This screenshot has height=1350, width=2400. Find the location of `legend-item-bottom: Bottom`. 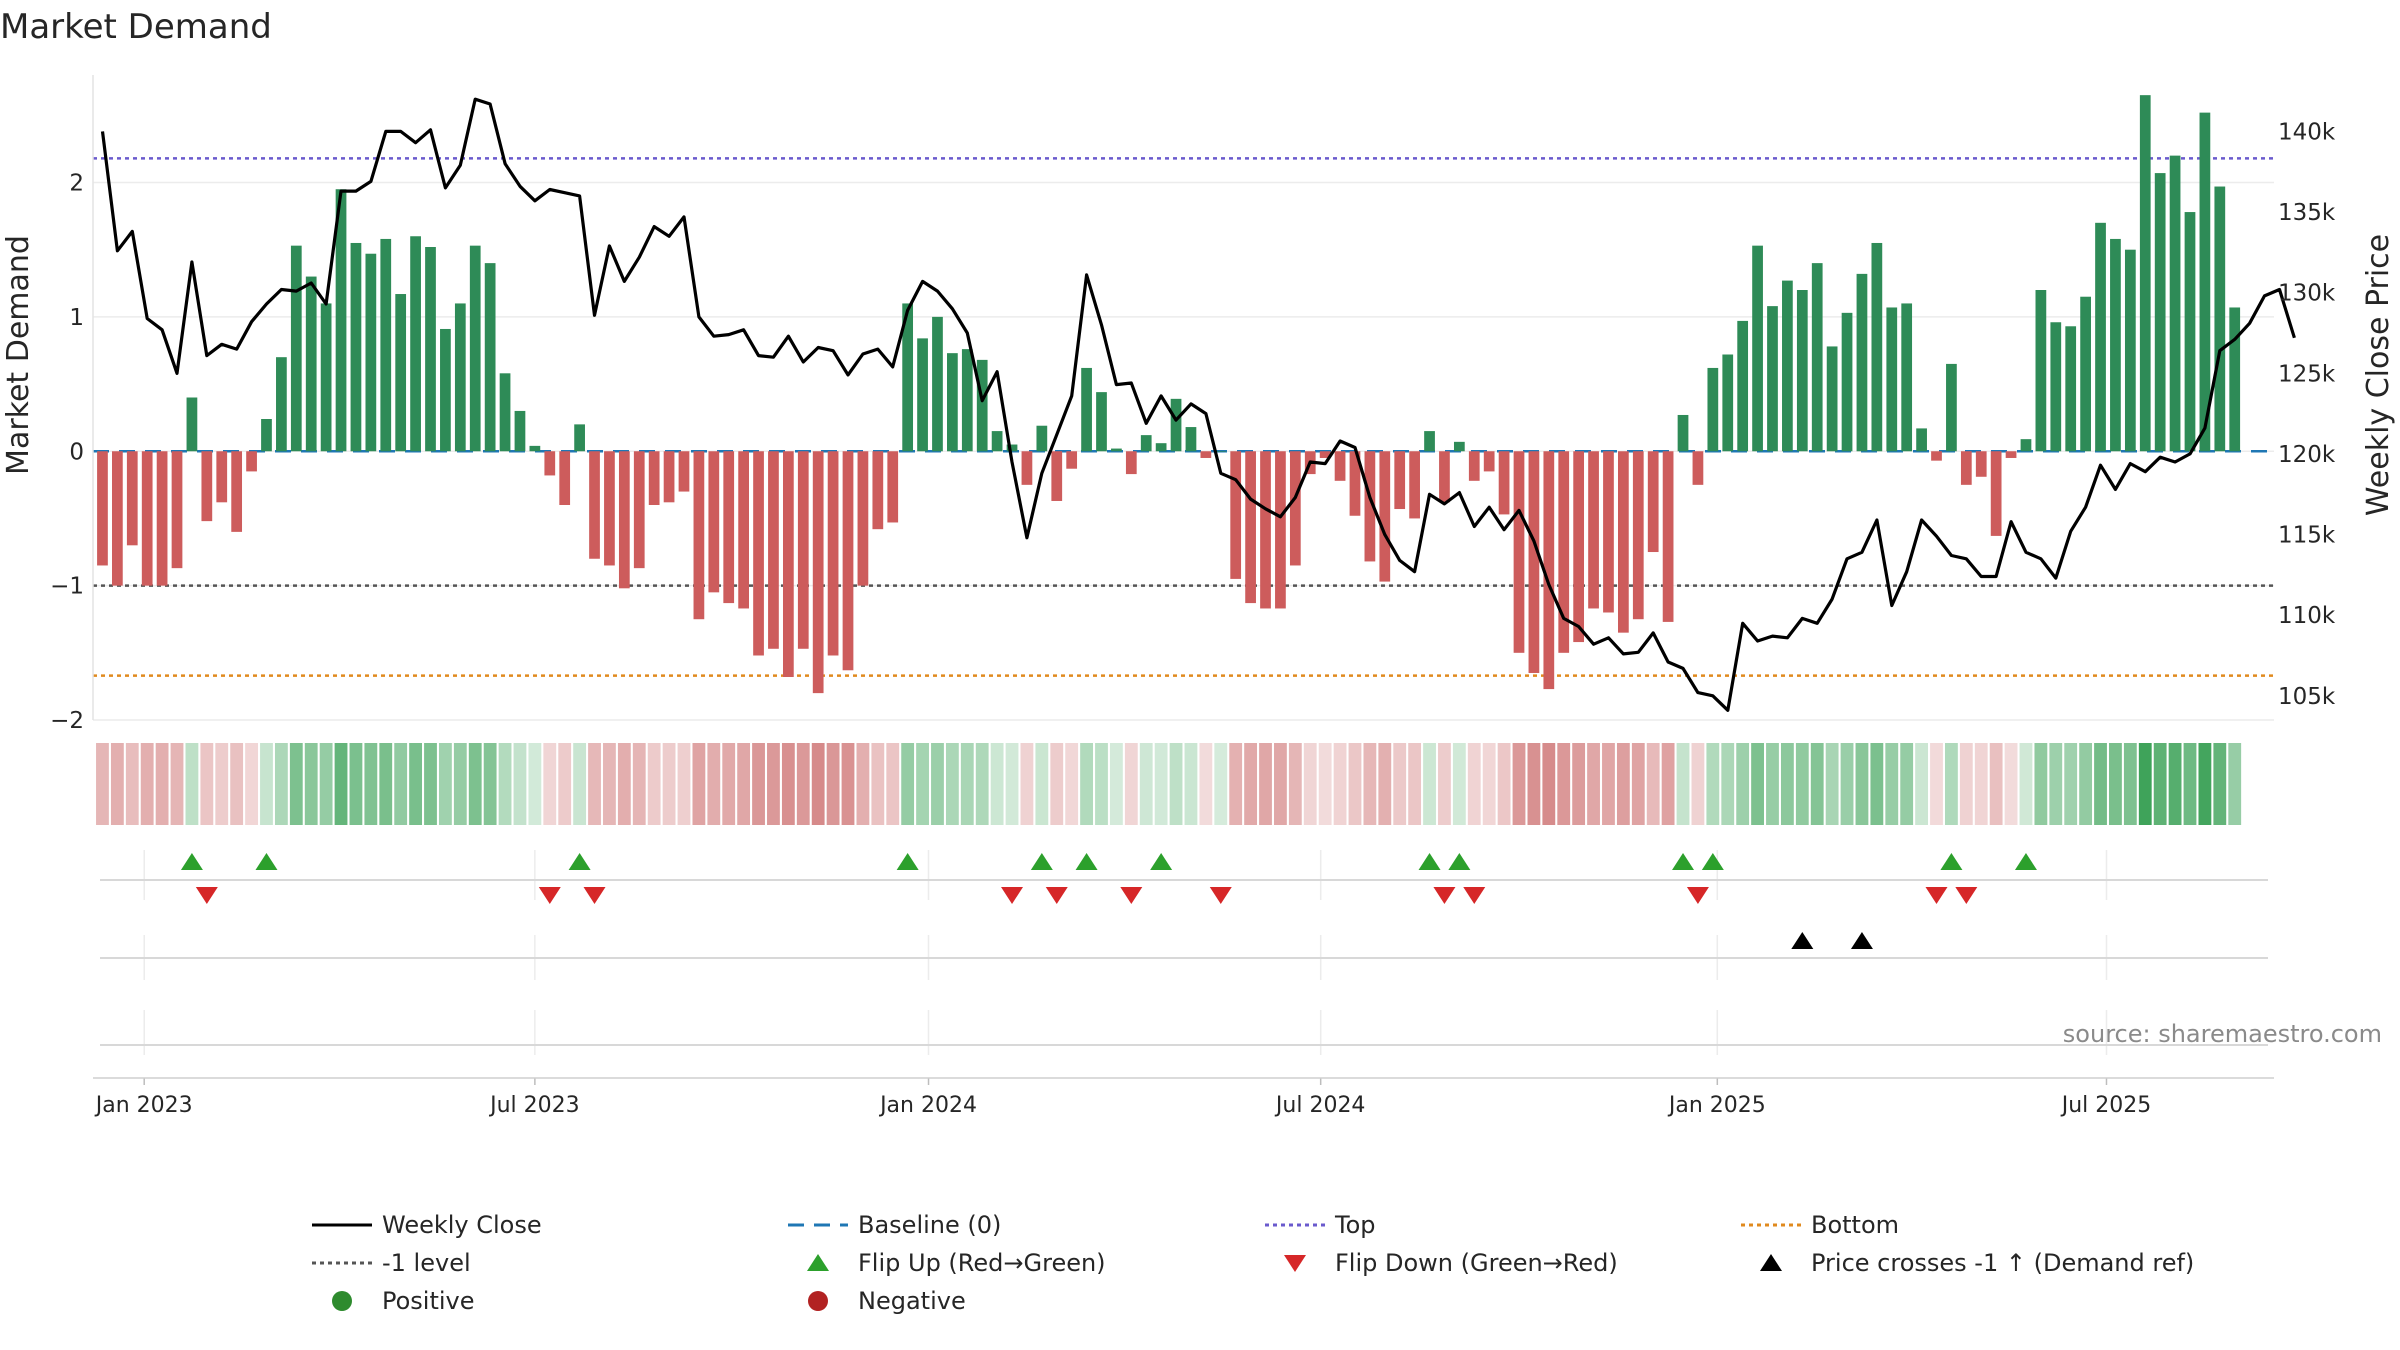

legend-item-bottom: Bottom is located at coordinates (1820, 1225).